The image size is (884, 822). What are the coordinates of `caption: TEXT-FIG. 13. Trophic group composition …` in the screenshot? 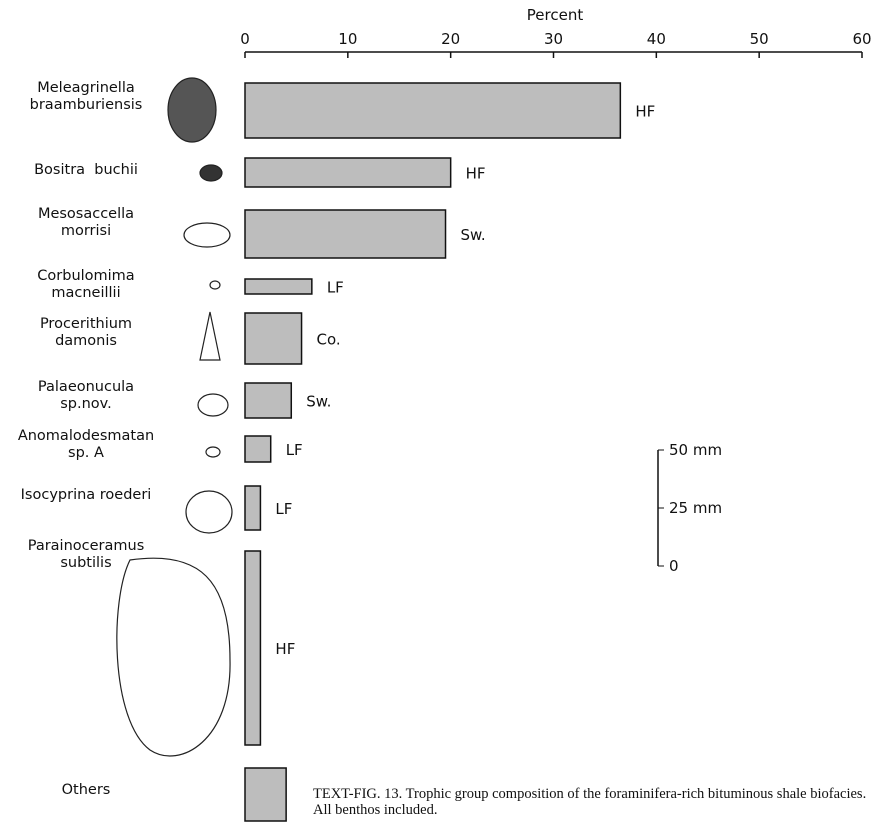 It's located at (590, 802).